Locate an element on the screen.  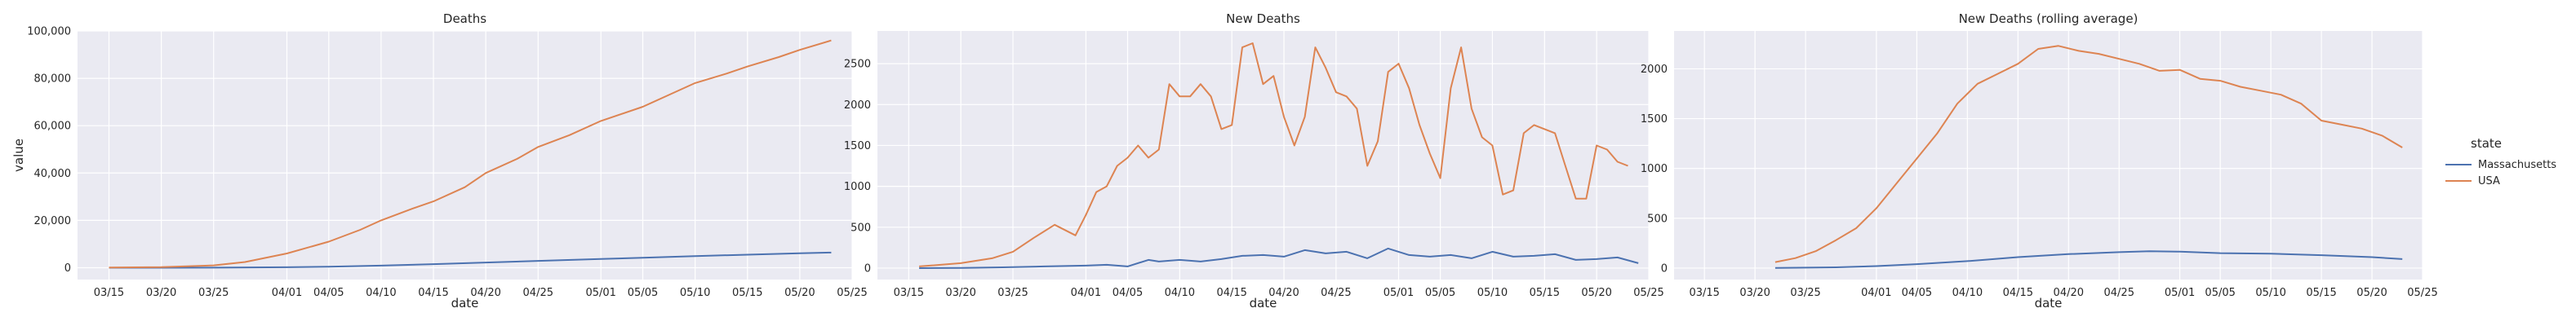
legend-label-usa: USA is located at coordinates (2489, 181).